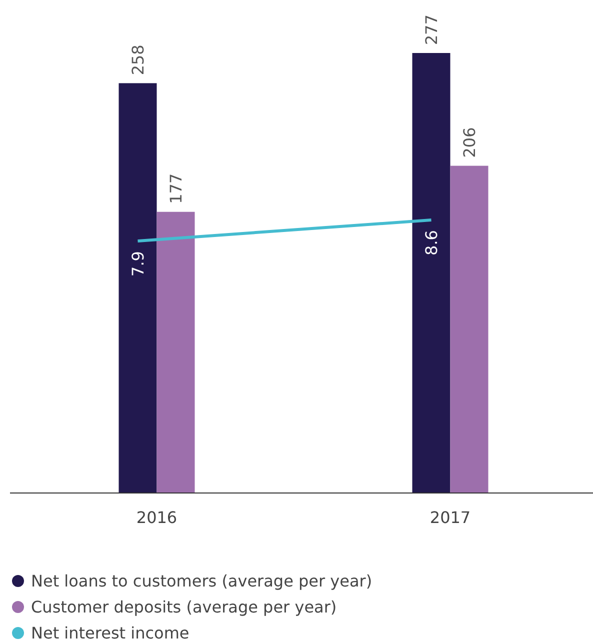 This screenshot has width=593, height=641. What do you see at coordinates (138, 60) in the screenshot?
I see `data-label: 258` at bounding box center [138, 60].